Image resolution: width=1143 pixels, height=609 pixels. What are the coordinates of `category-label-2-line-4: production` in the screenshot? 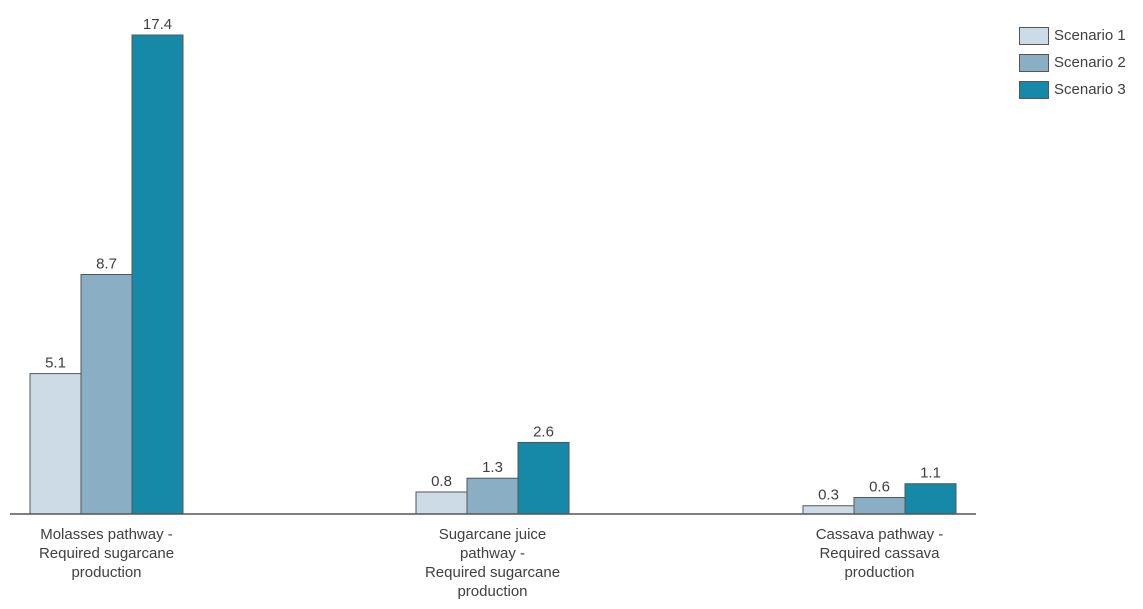 It's located at (492, 591).